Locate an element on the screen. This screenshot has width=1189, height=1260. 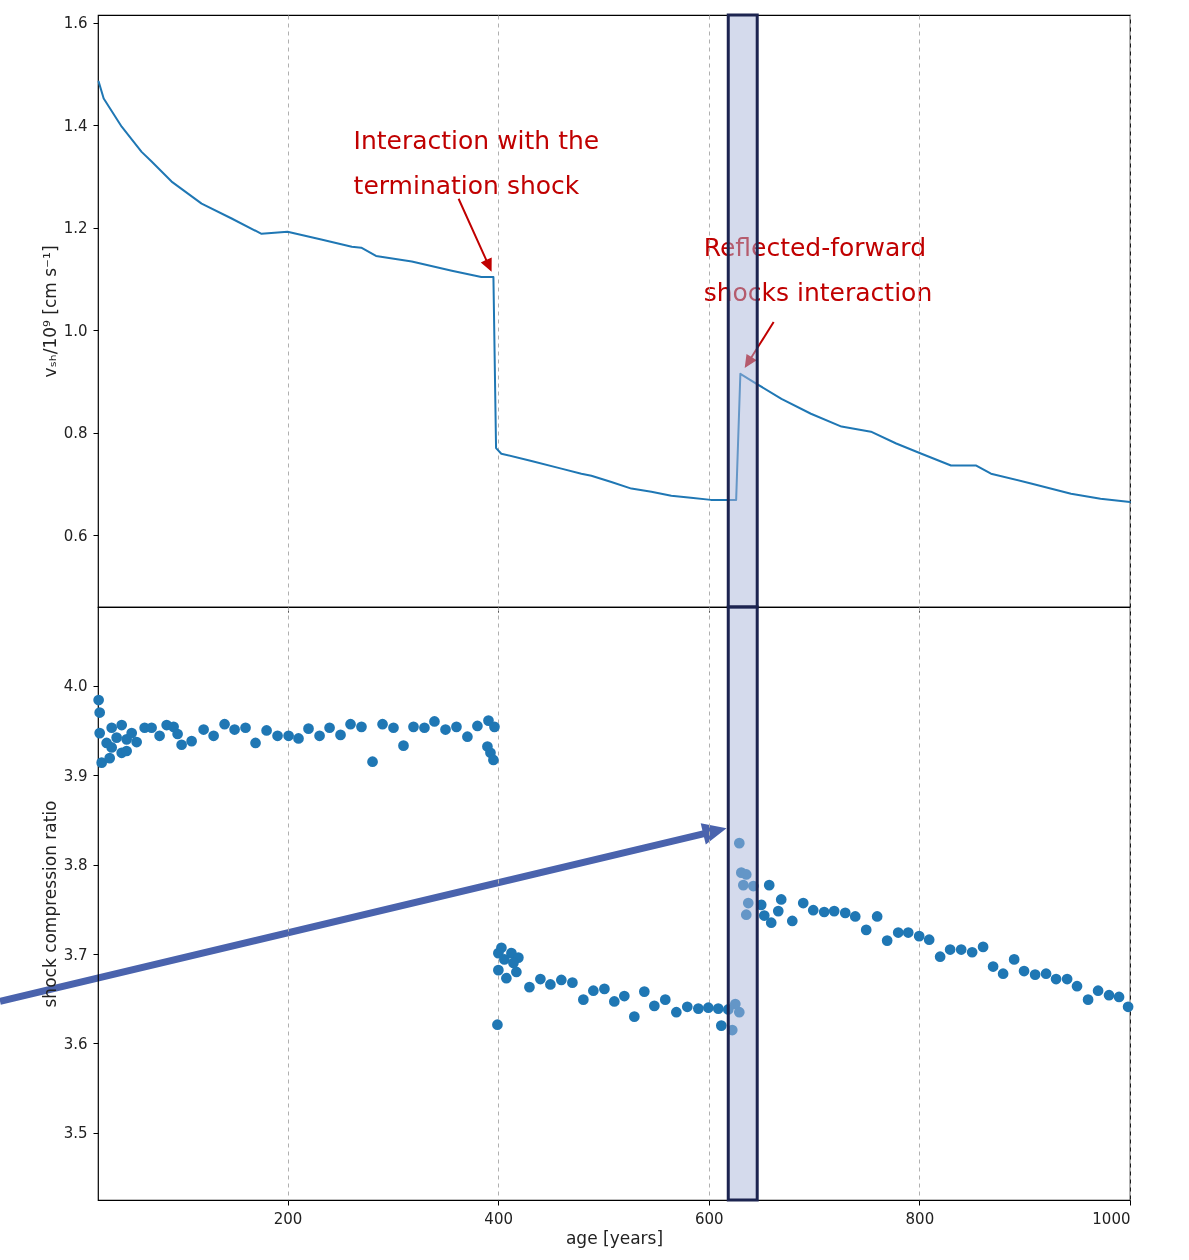
y-tick-label: 0.8 is located at coordinates (75, 433).